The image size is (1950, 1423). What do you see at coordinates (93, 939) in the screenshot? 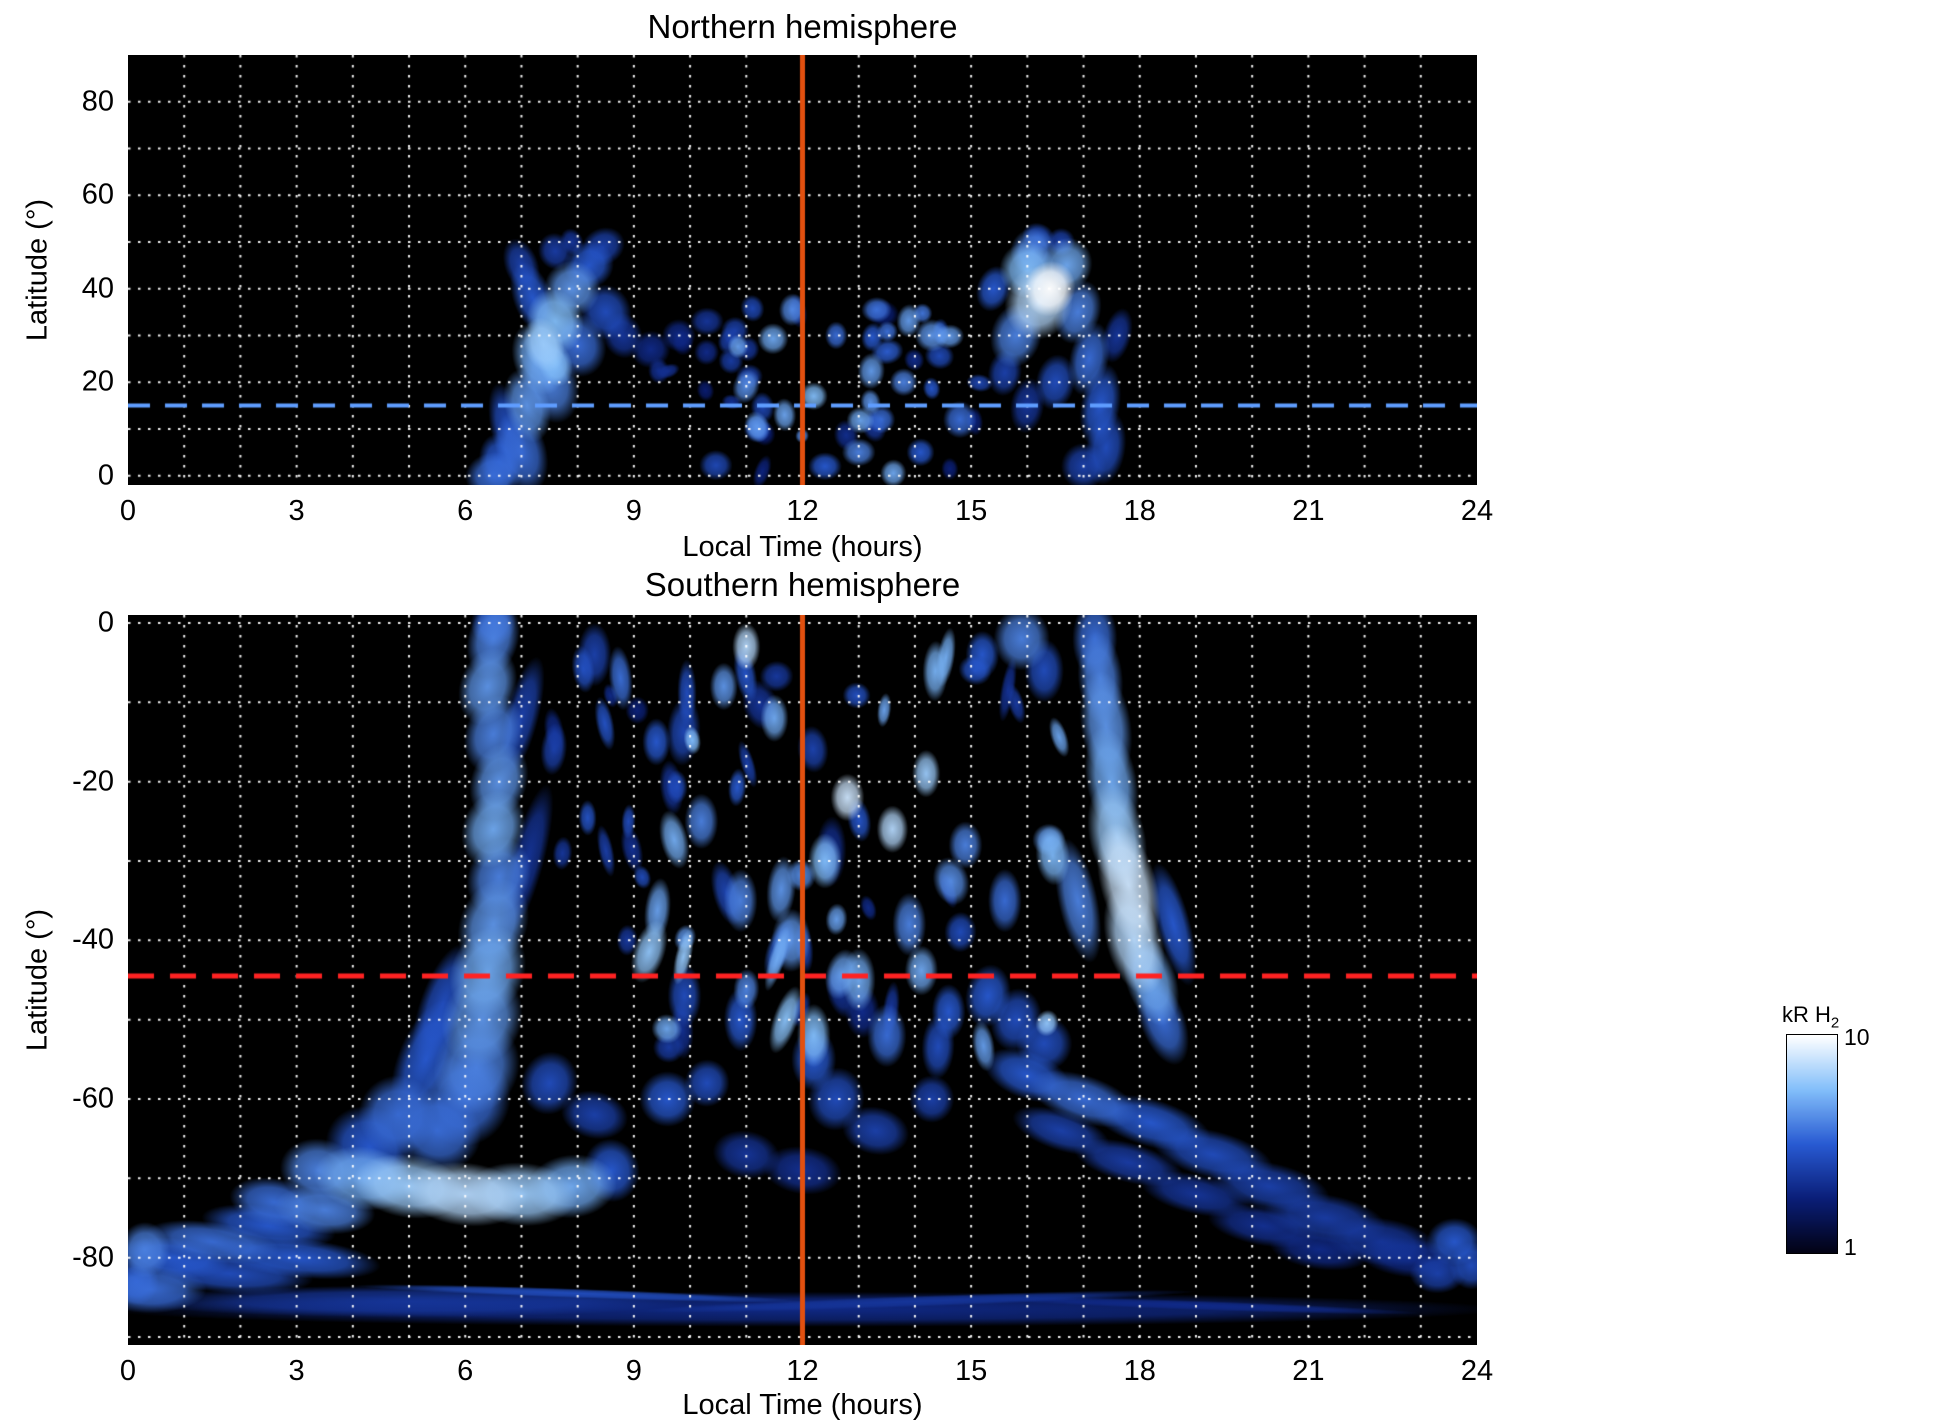
I see `y-tick-label: -40` at bounding box center [93, 939].